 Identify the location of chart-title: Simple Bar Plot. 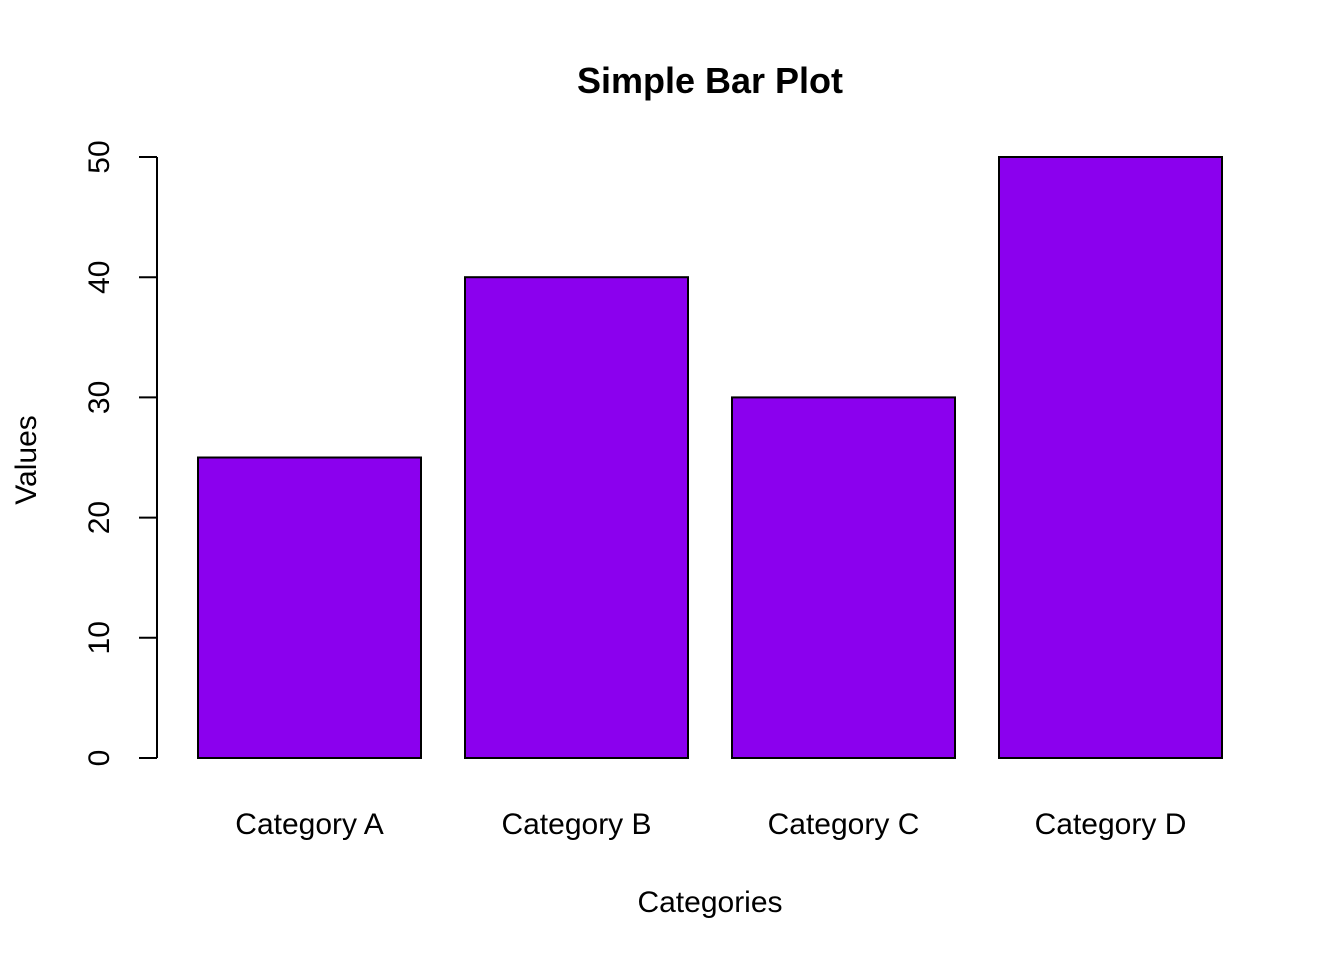
(710, 80).